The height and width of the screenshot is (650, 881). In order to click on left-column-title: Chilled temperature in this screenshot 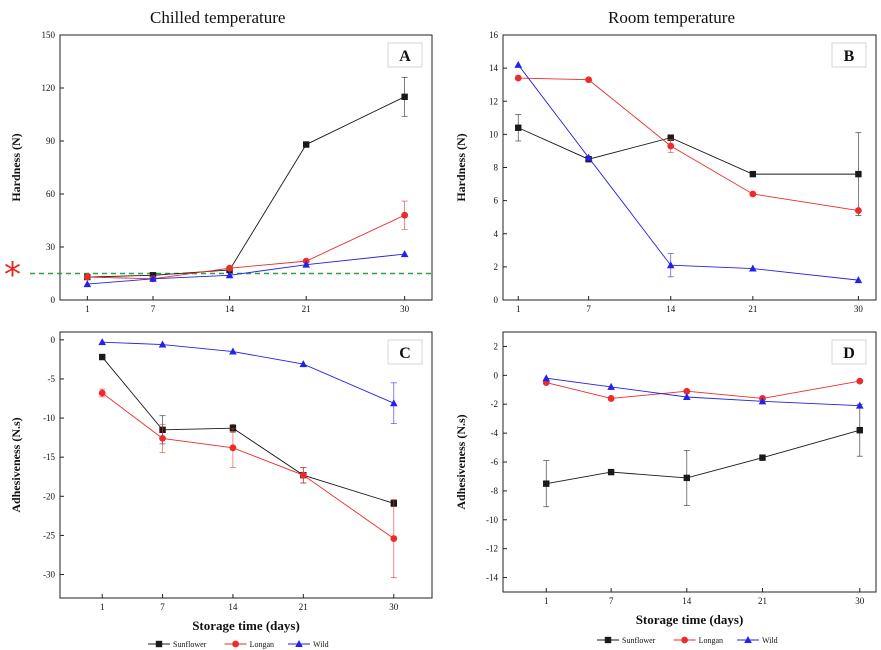, I will do `click(218, 17)`.